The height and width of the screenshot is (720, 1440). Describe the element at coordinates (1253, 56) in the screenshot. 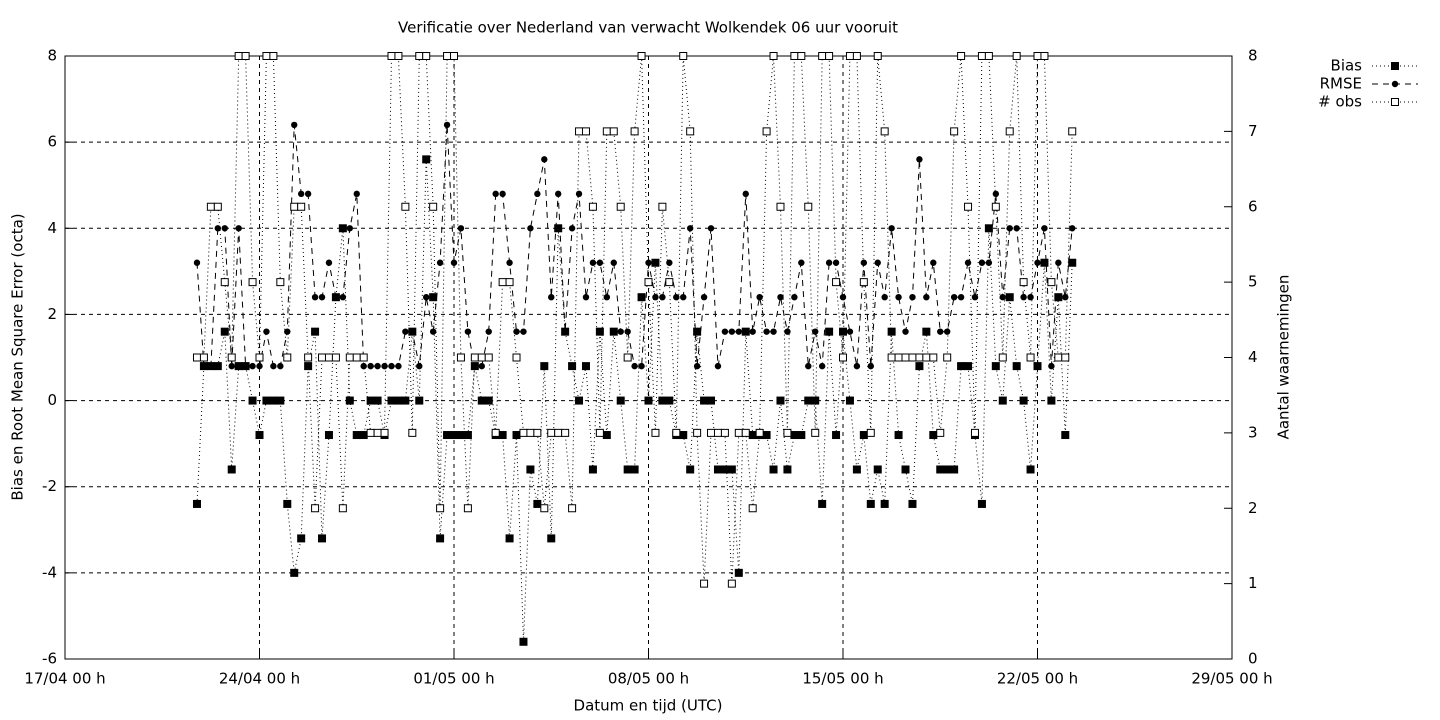

I see `y2-tick-label: 8` at that location.